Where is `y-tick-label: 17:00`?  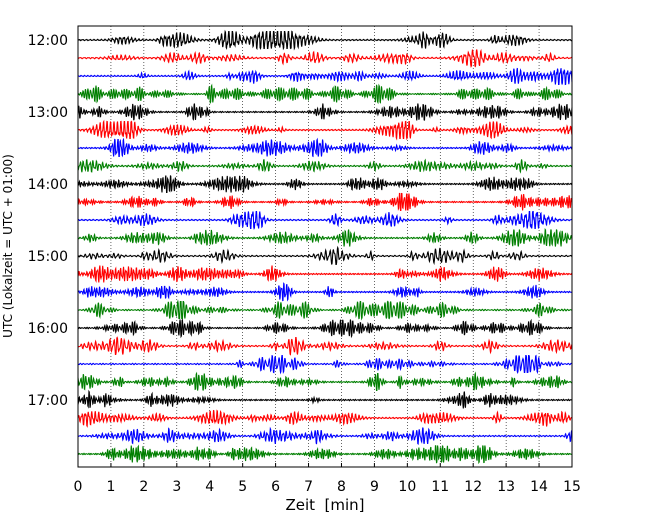
y-tick-label: 17:00 is located at coordinates (48, 401).